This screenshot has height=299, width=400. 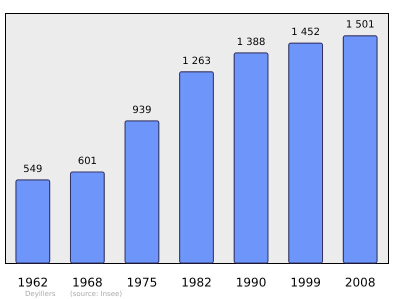 I want to click on data-label: 1 501, so click(x=360, y=25).